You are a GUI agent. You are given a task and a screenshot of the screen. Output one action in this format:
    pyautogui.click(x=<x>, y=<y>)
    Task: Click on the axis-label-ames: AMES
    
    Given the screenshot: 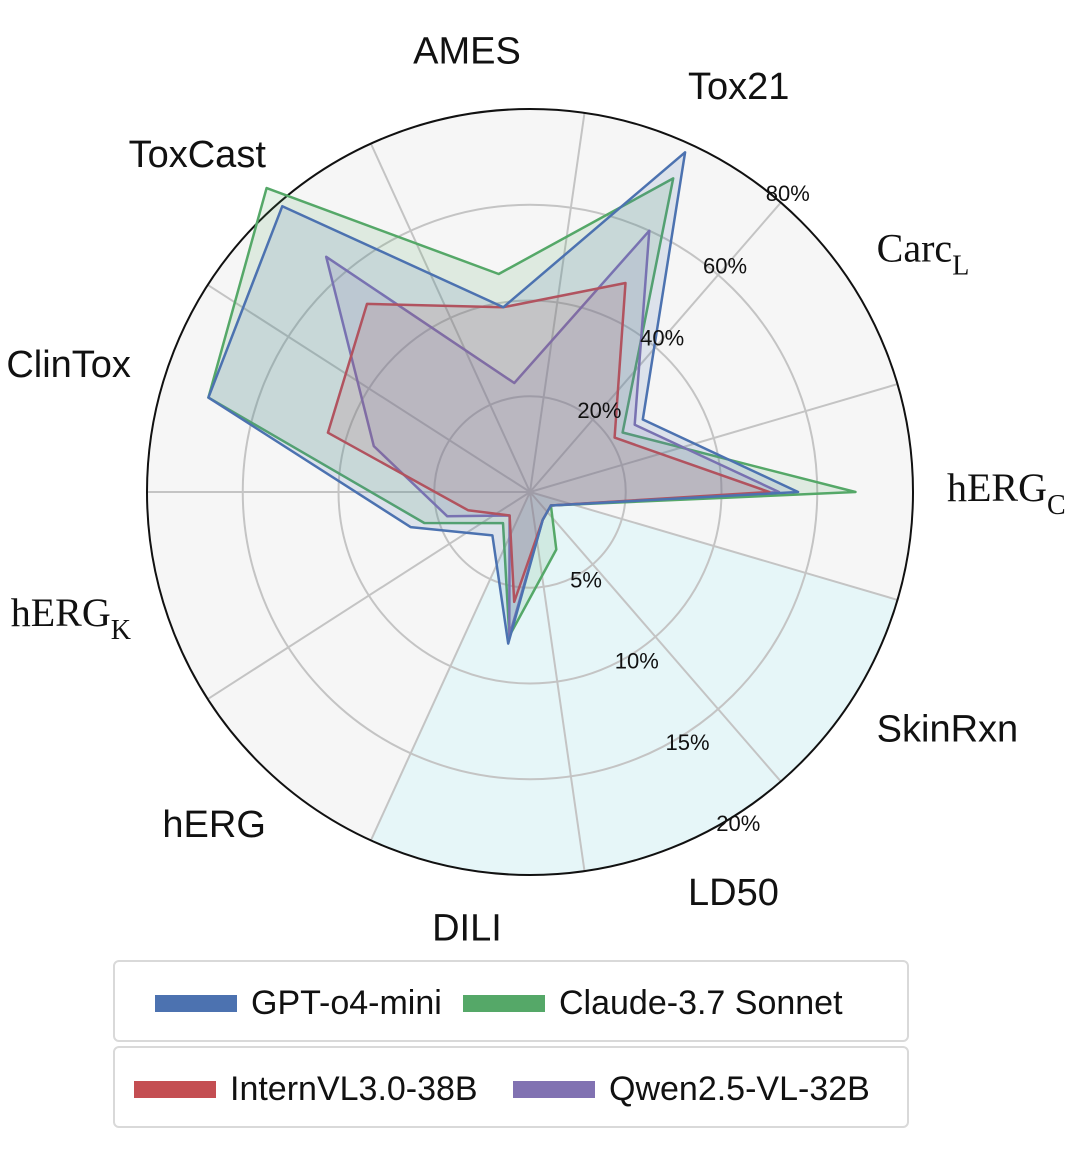 What is the action you would take?
    pyautogui.click(x=467, y=52)
    